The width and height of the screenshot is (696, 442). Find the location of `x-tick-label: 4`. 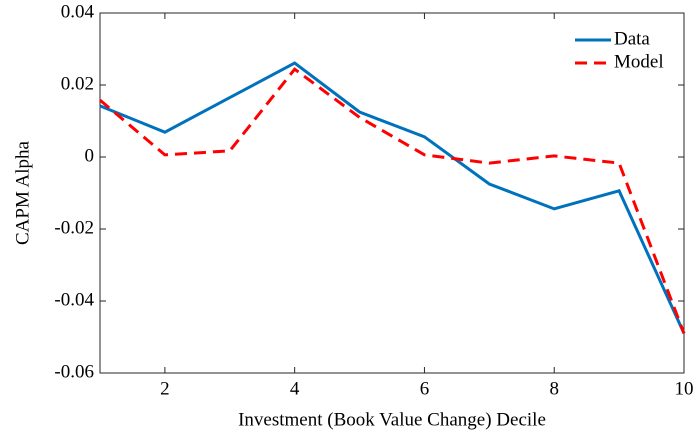

x-tick-label: 4 is located at coordinates (295, 388).